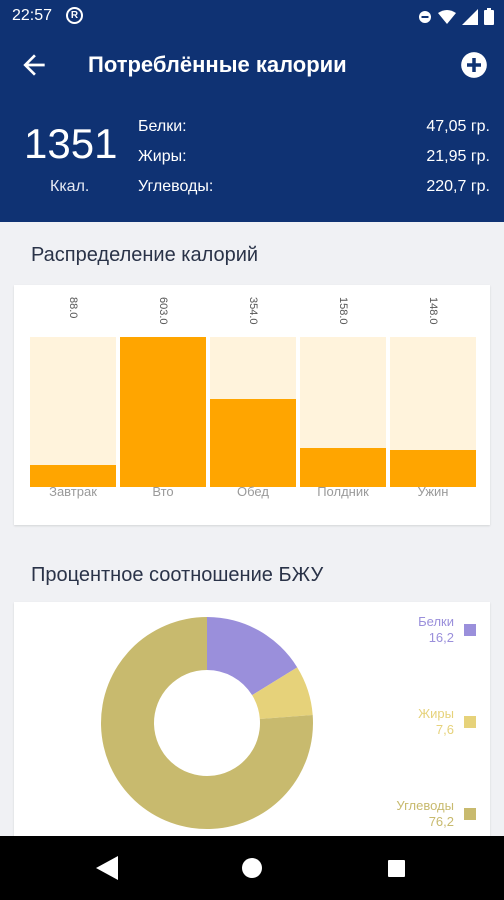 The height and width of the screenshot is (900, 504). What do you see at coordinates (444, 729) in the screenshot?
I see `legend-value: 7,6` at bounding box center [444, 729].